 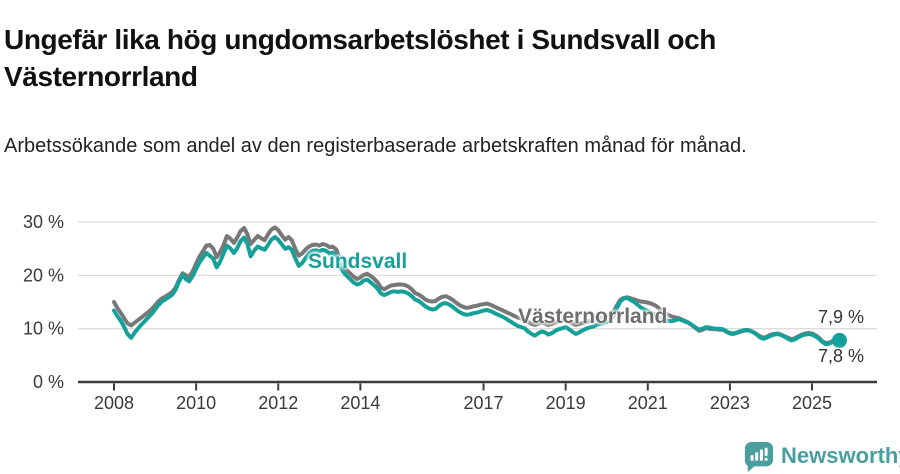 What do you see at coordinates (730, 403) in the screenshot?
I see `svg-text: 2023` at bounding box center [730, 403].